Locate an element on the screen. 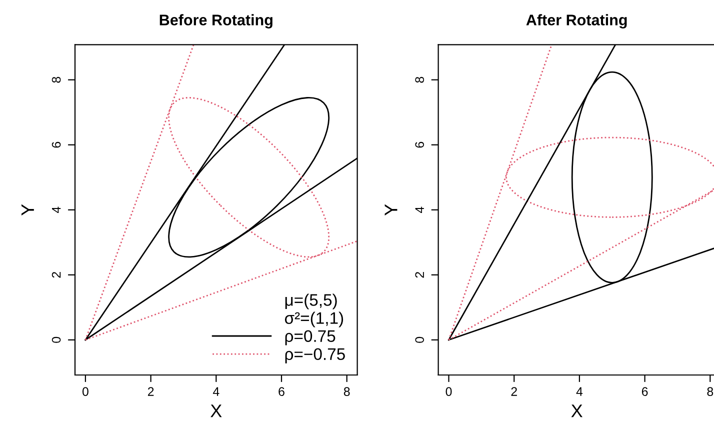  annotation: σ²=(1,1) is located at coordinates (314, 320).